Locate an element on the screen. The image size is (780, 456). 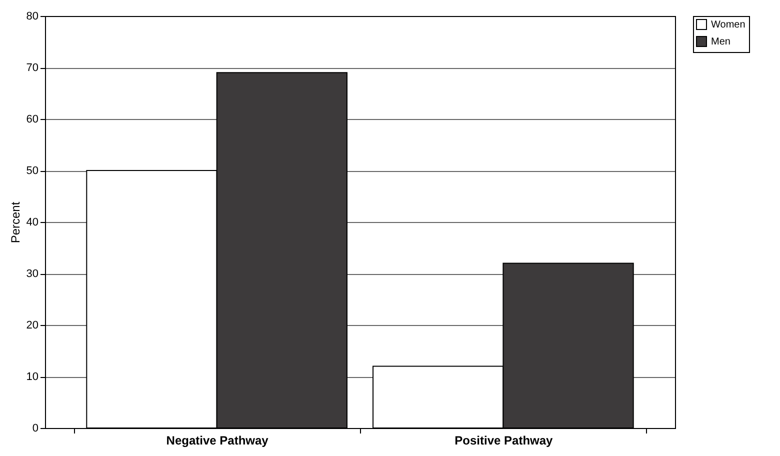
x-tick-label: Negative Pathway is located at coordinates (217, 441).